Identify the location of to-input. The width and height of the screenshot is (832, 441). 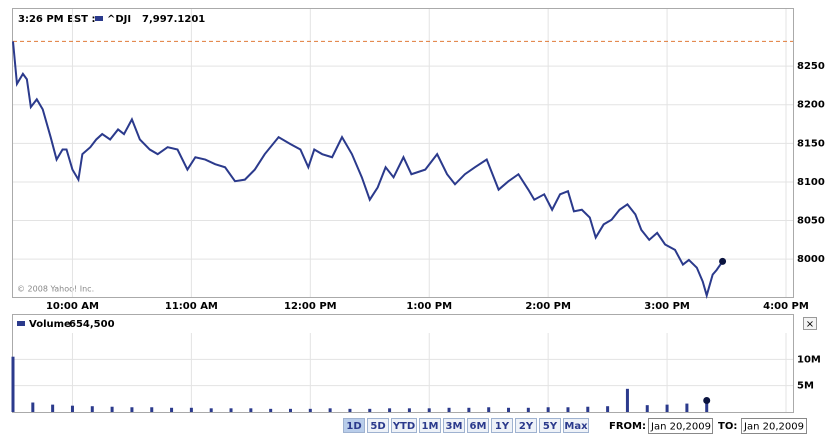
(774, 426).